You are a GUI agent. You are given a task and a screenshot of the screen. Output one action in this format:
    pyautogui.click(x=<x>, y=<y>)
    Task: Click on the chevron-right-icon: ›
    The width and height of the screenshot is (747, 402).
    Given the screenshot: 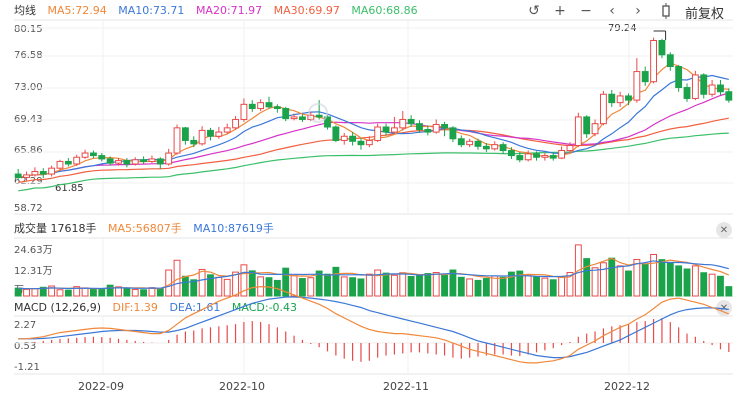 What is the action you would take?
    pyautogui.click(x=638, y=11)
    